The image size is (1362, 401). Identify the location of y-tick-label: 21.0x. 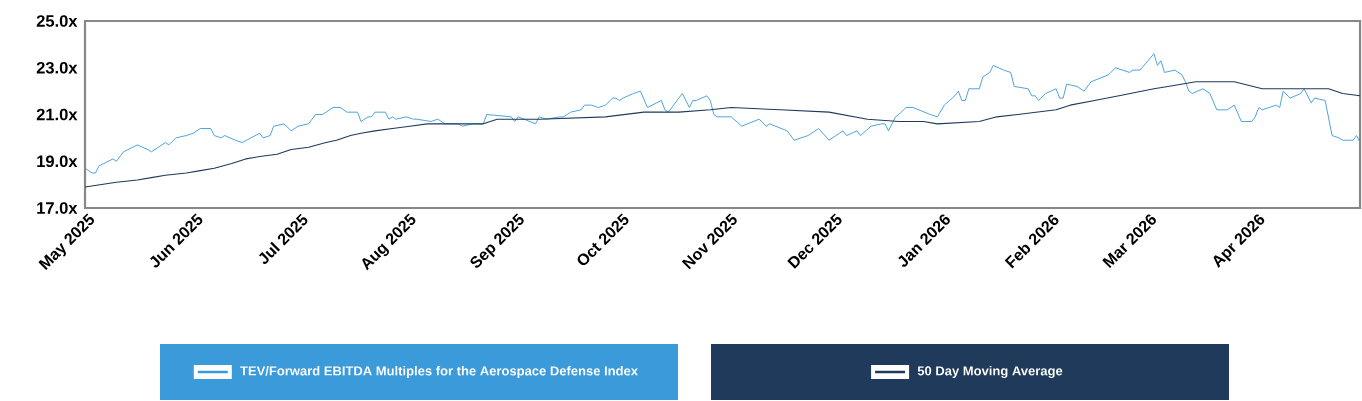
(57, 114).